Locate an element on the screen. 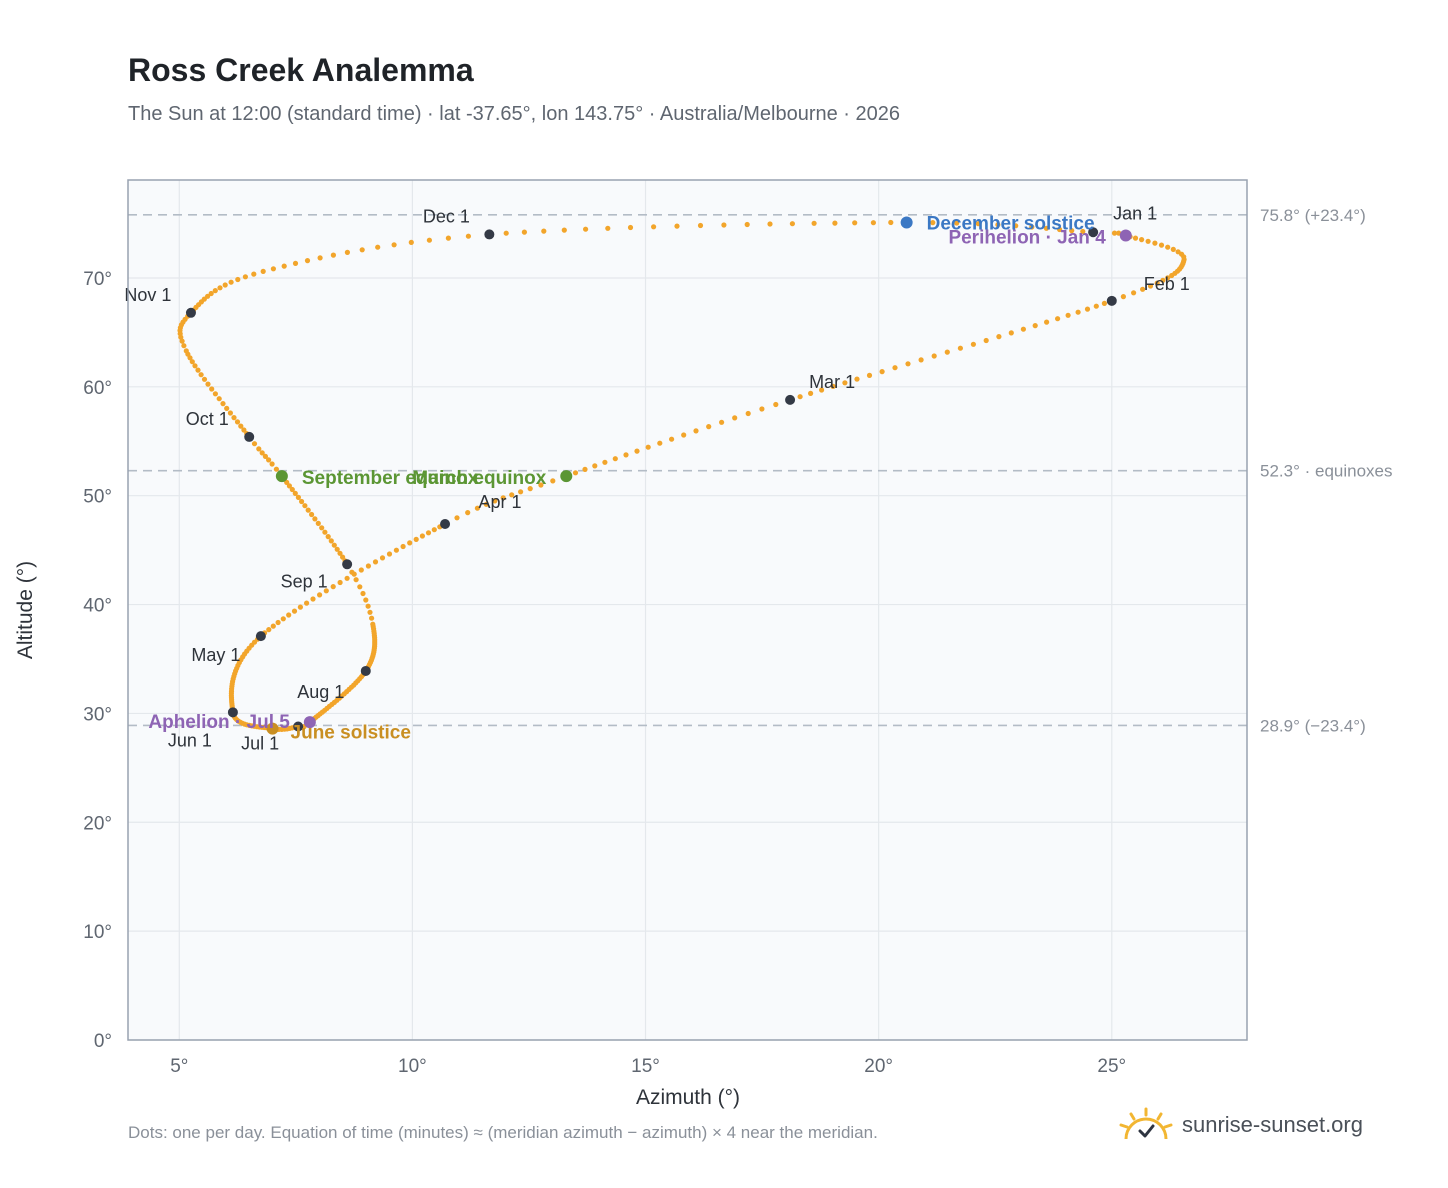 Image resolution: width=1448 pixels, height=1188 pixels. y-tick-label: 30° is located at coordinates (97, 714).